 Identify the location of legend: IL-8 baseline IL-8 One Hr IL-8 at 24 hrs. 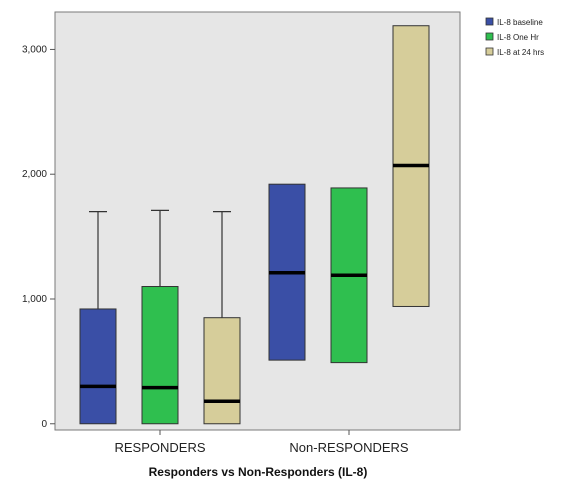
(514, 37).